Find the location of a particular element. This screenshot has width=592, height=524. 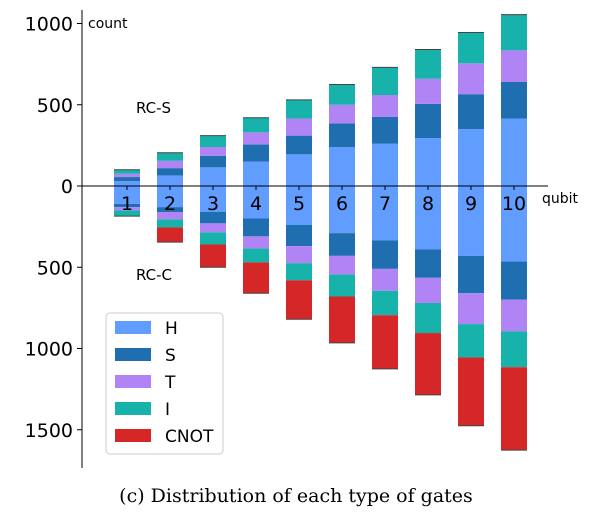

legend-swatch-s is located at coordinates (133, 354).